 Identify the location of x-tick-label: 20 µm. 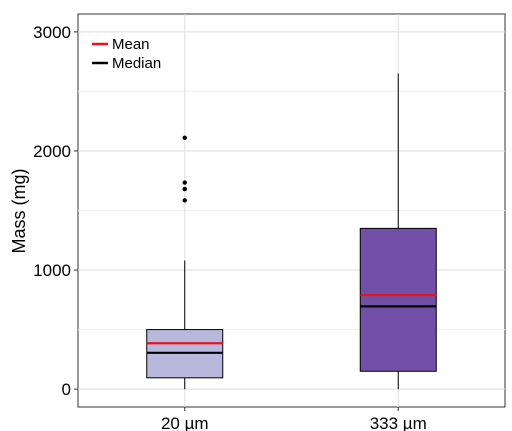
(185, 422).